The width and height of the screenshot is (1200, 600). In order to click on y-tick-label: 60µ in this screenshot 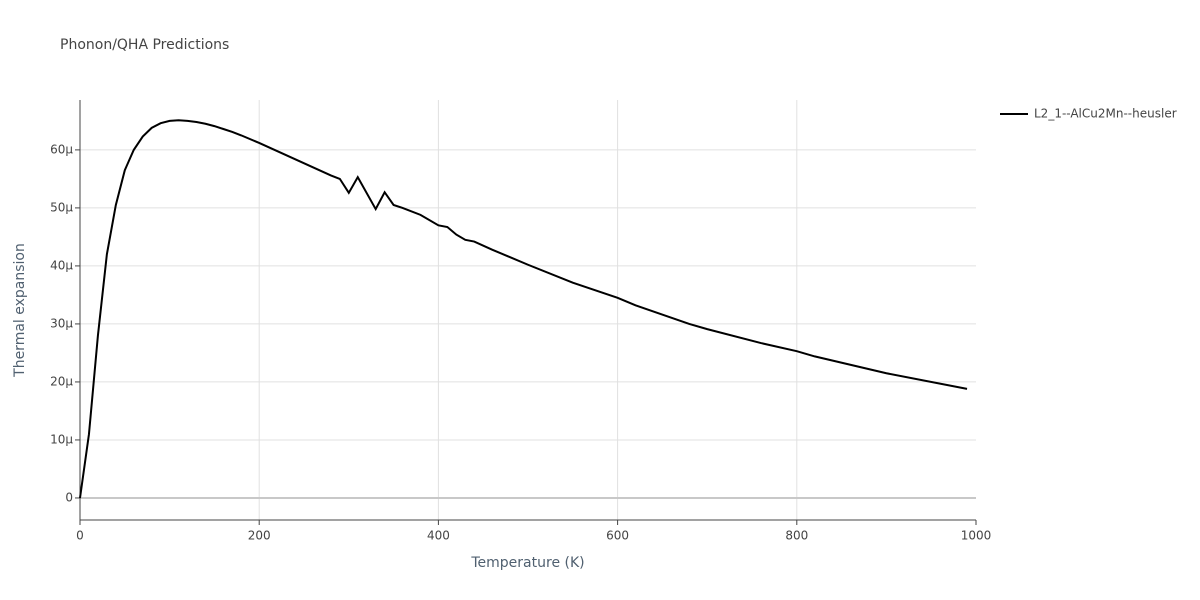, I will do `click(61, 149)`.